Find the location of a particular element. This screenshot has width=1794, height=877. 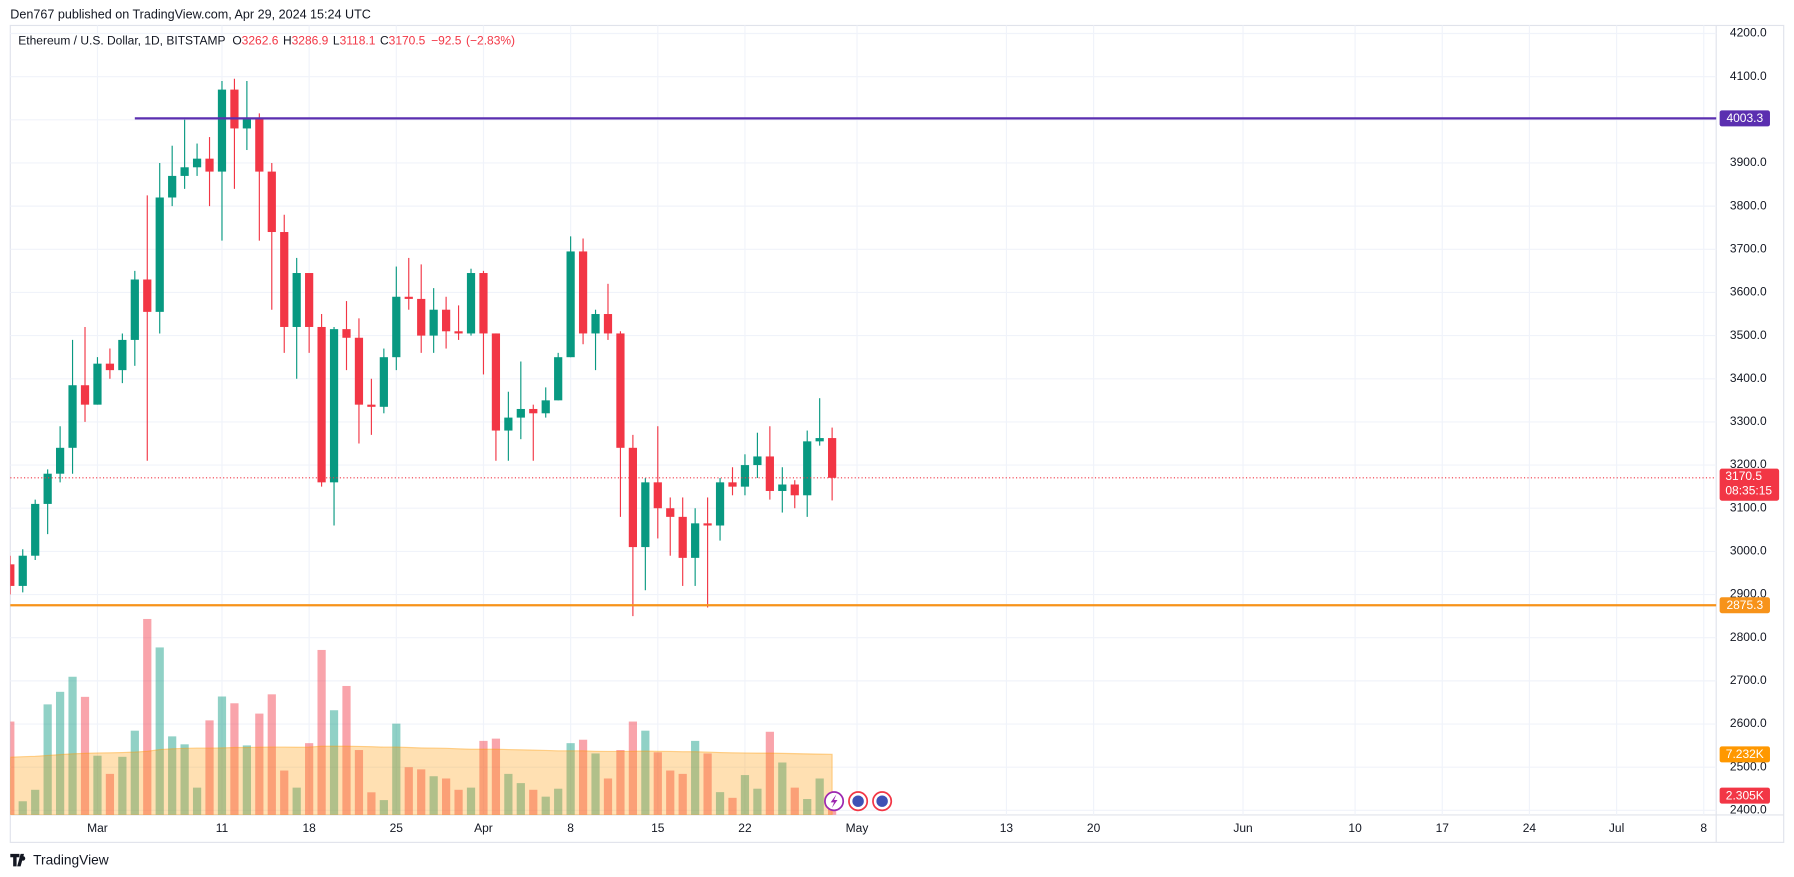

y-tick-label: 2800.0 is located at coordinates (1748, 637).